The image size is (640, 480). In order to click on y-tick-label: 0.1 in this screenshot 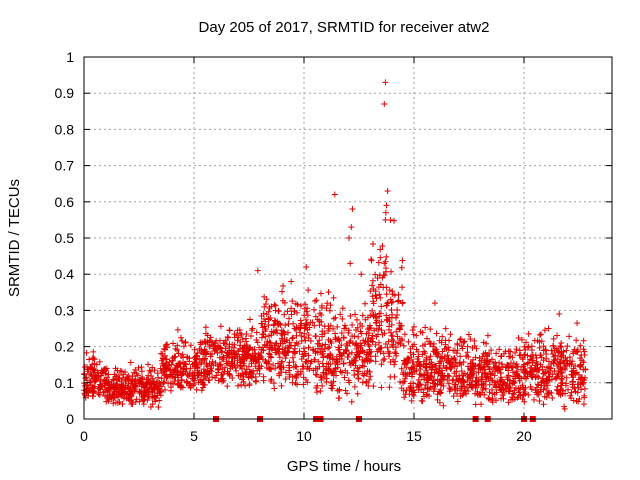, I will do `click(65, 383)`.